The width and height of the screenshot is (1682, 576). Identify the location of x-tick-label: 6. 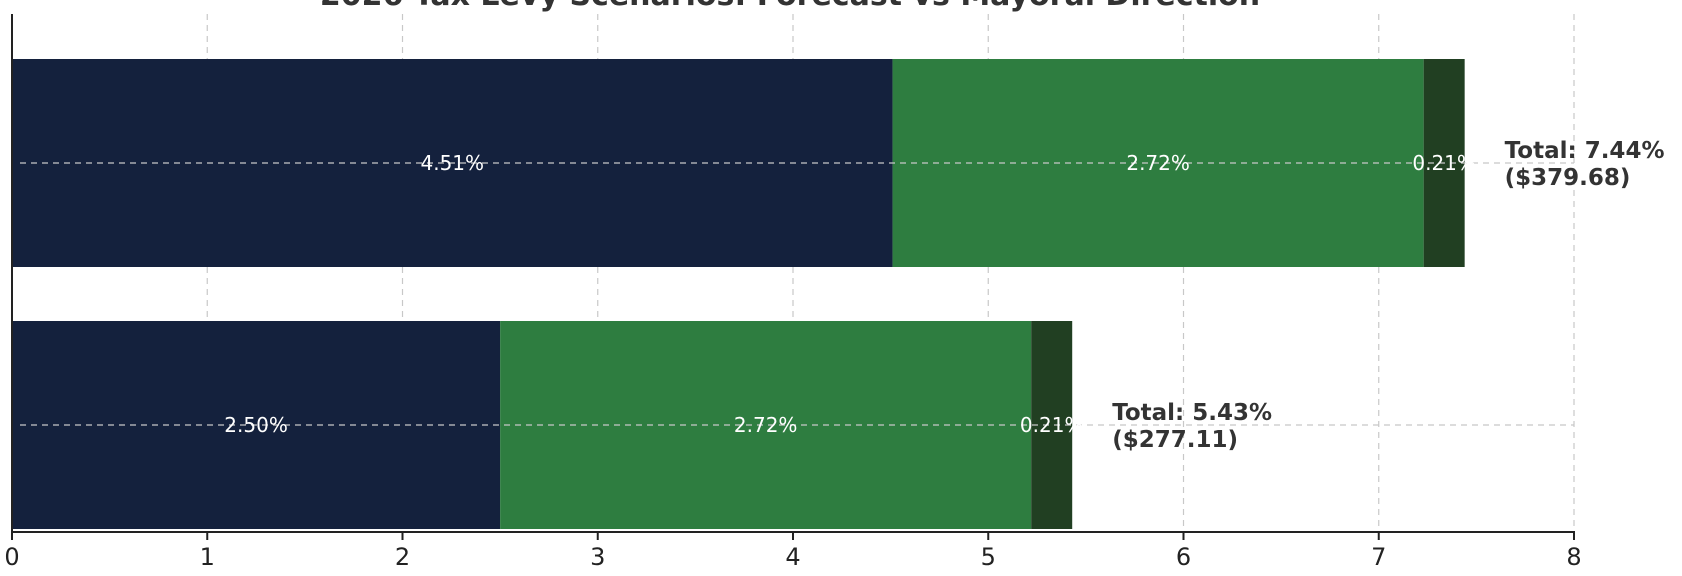
(1183, 557).